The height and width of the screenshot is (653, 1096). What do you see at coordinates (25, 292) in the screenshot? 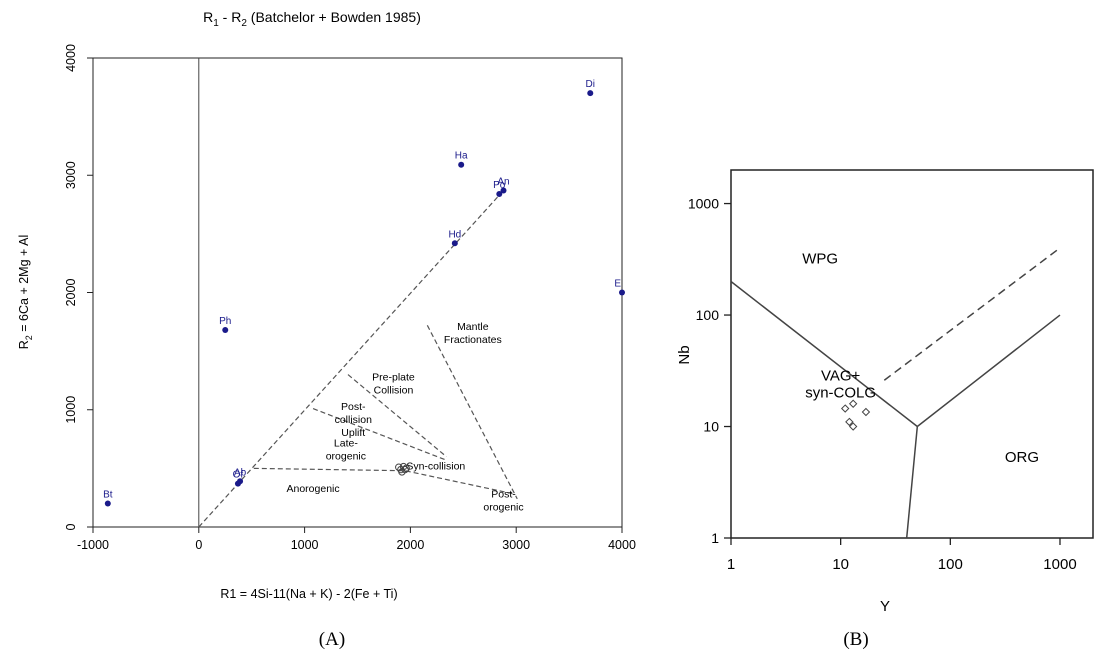
I see `y-axis-label: R2 = 6Ca + 2Mg + Al` at bounding box center [25, 292].